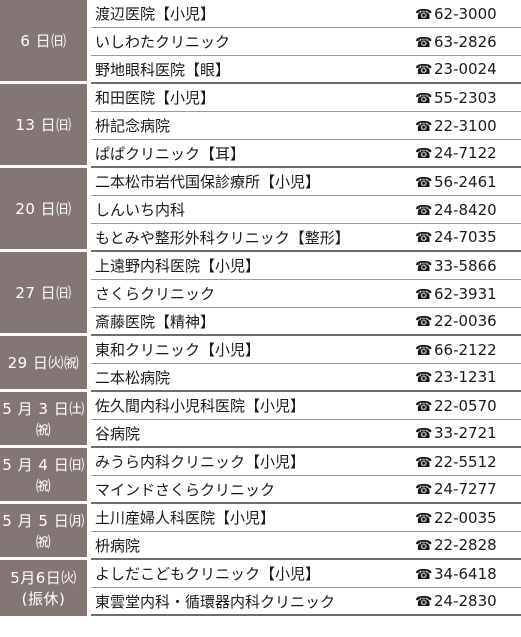 This screenshot has height=637, width=521. I want to click on clinic-name: 野地眼科医院【眼】, so click(251, 70).